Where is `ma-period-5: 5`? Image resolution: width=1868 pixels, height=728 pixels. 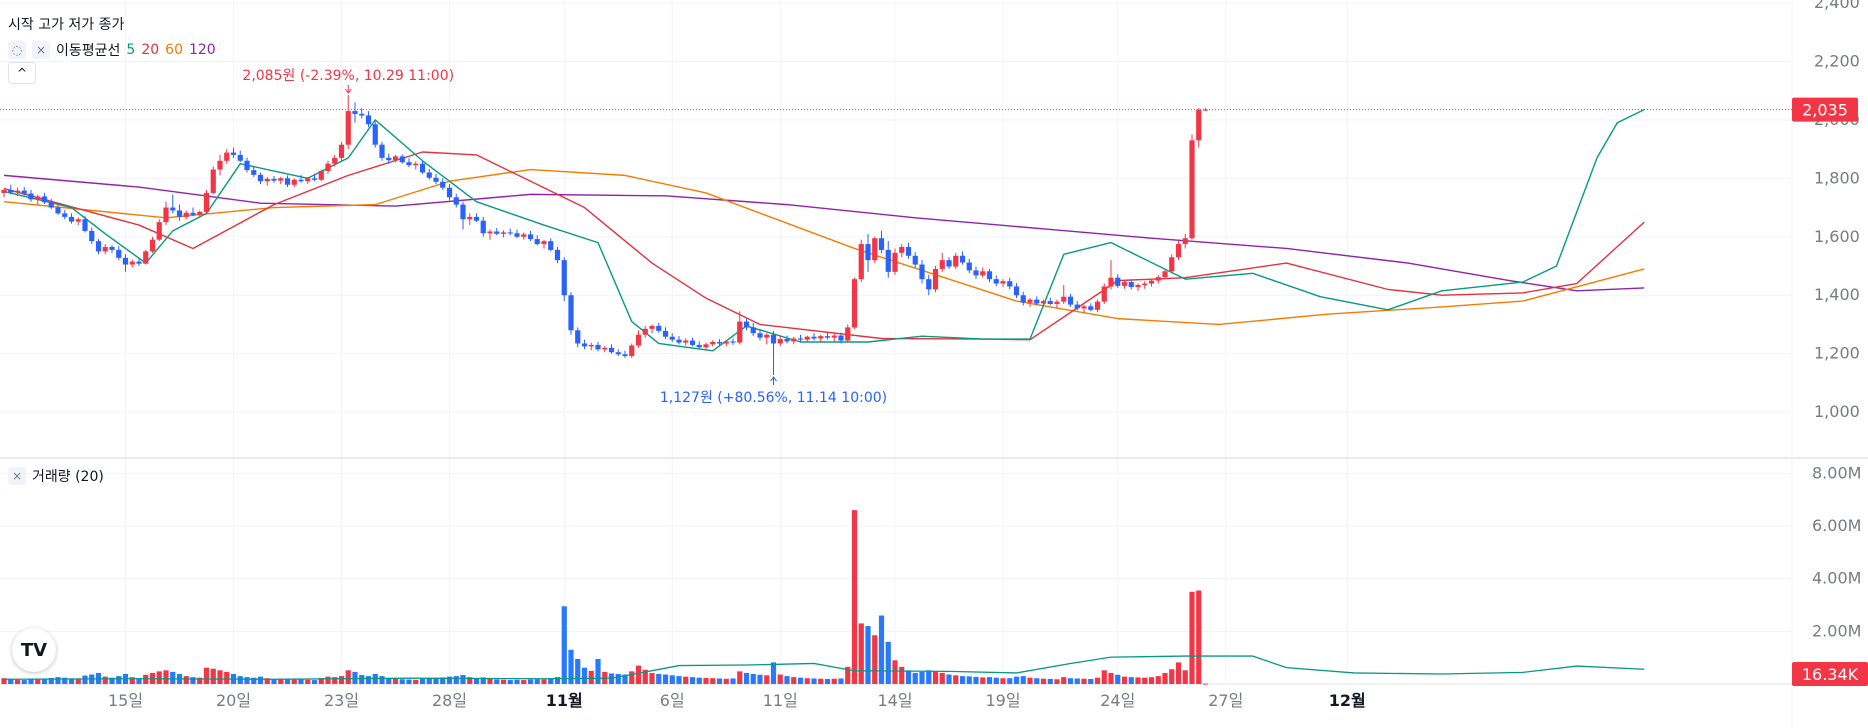 ma-period-5: 5 is located at coordinates (131, 50).